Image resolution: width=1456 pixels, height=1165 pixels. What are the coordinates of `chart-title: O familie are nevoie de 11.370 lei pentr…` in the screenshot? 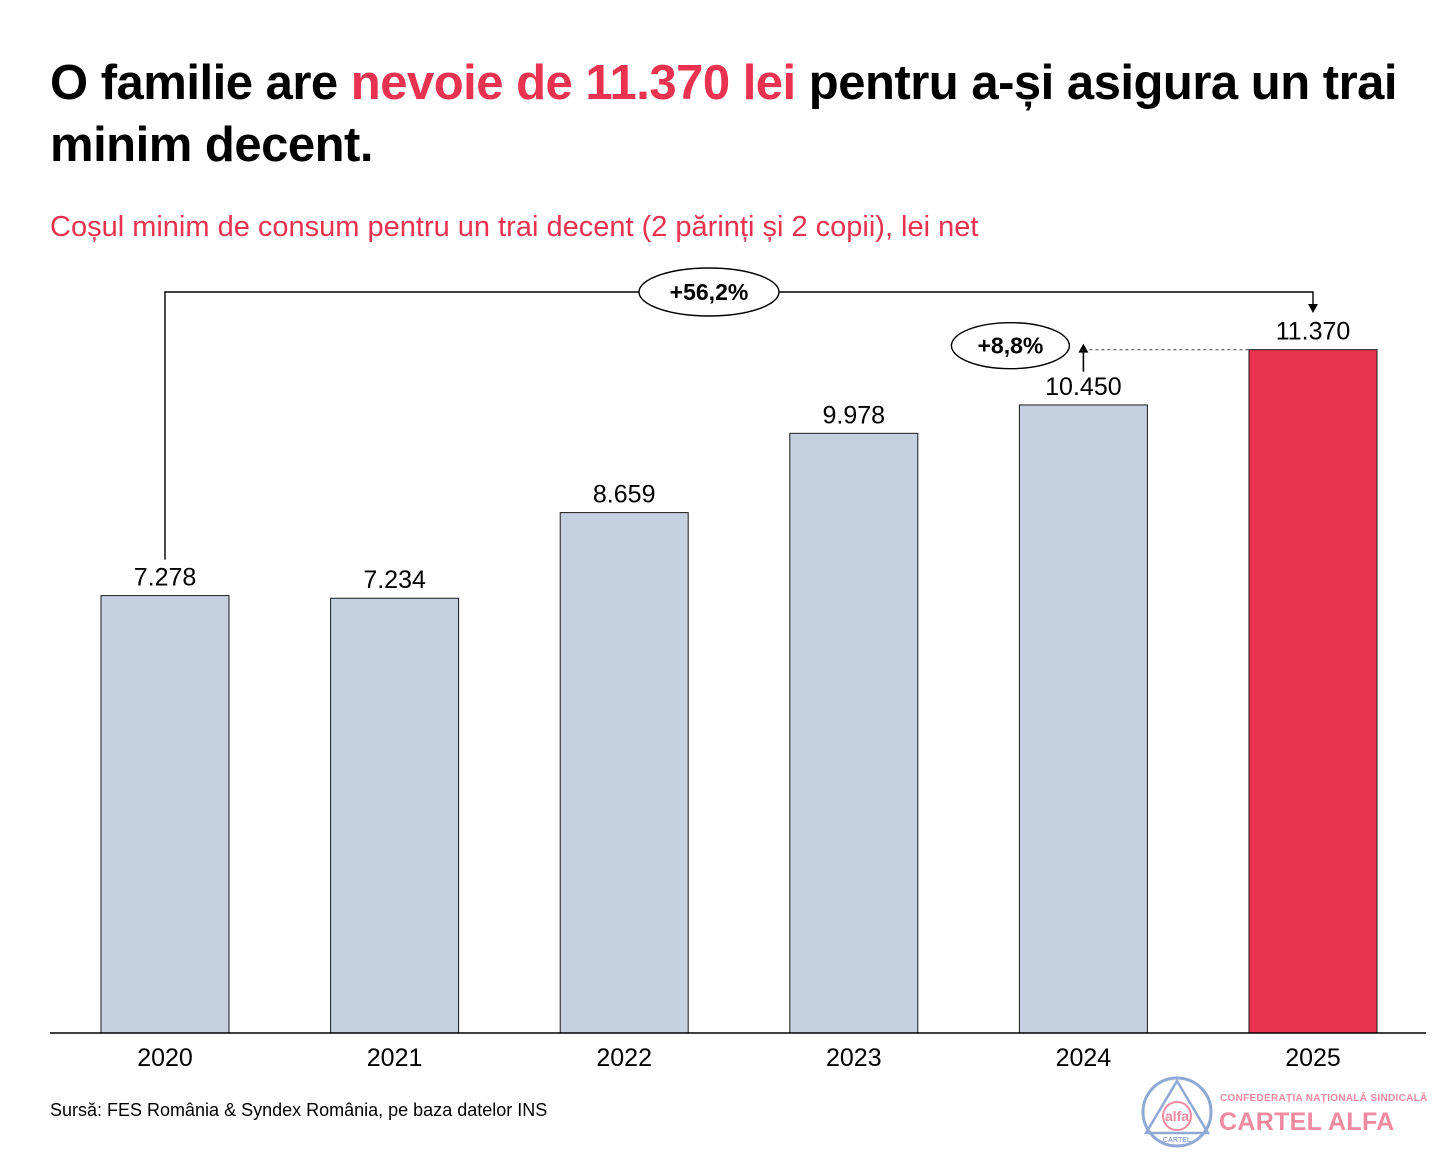 It's located at (740, 114).